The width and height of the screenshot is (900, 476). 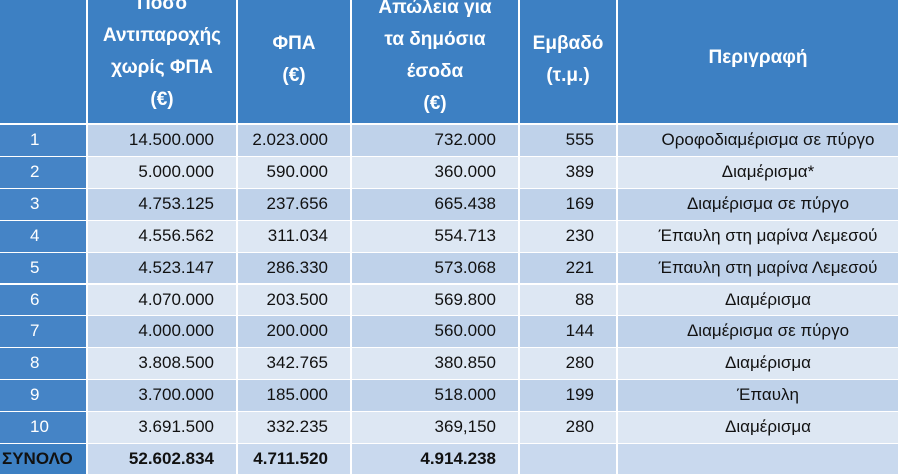 I want to click on value-cell: 5.000.000, so click(x=163, y=173).